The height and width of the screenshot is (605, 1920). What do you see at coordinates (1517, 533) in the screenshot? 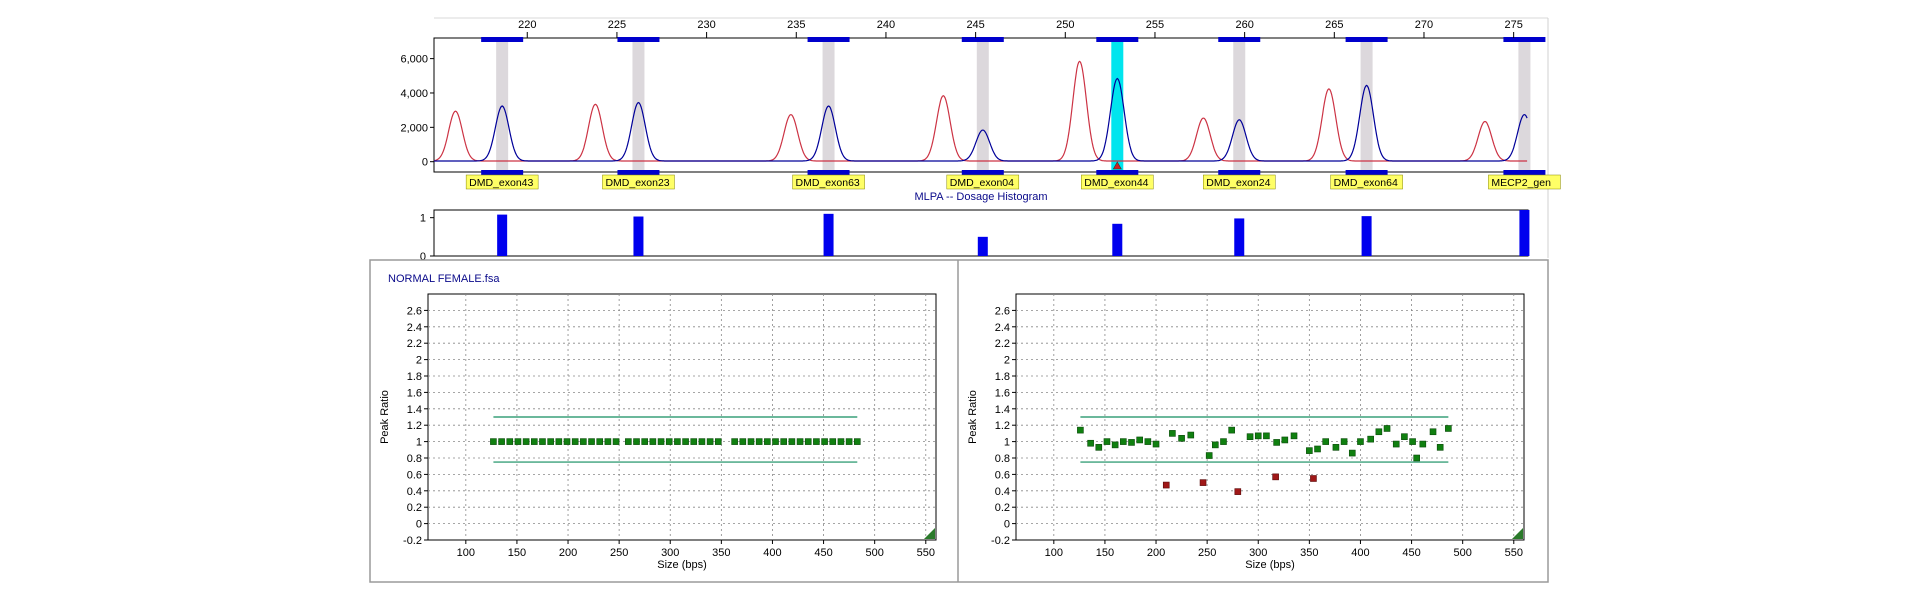
I see `right-resize-grip-icon` at bounding box center [1517, 533].